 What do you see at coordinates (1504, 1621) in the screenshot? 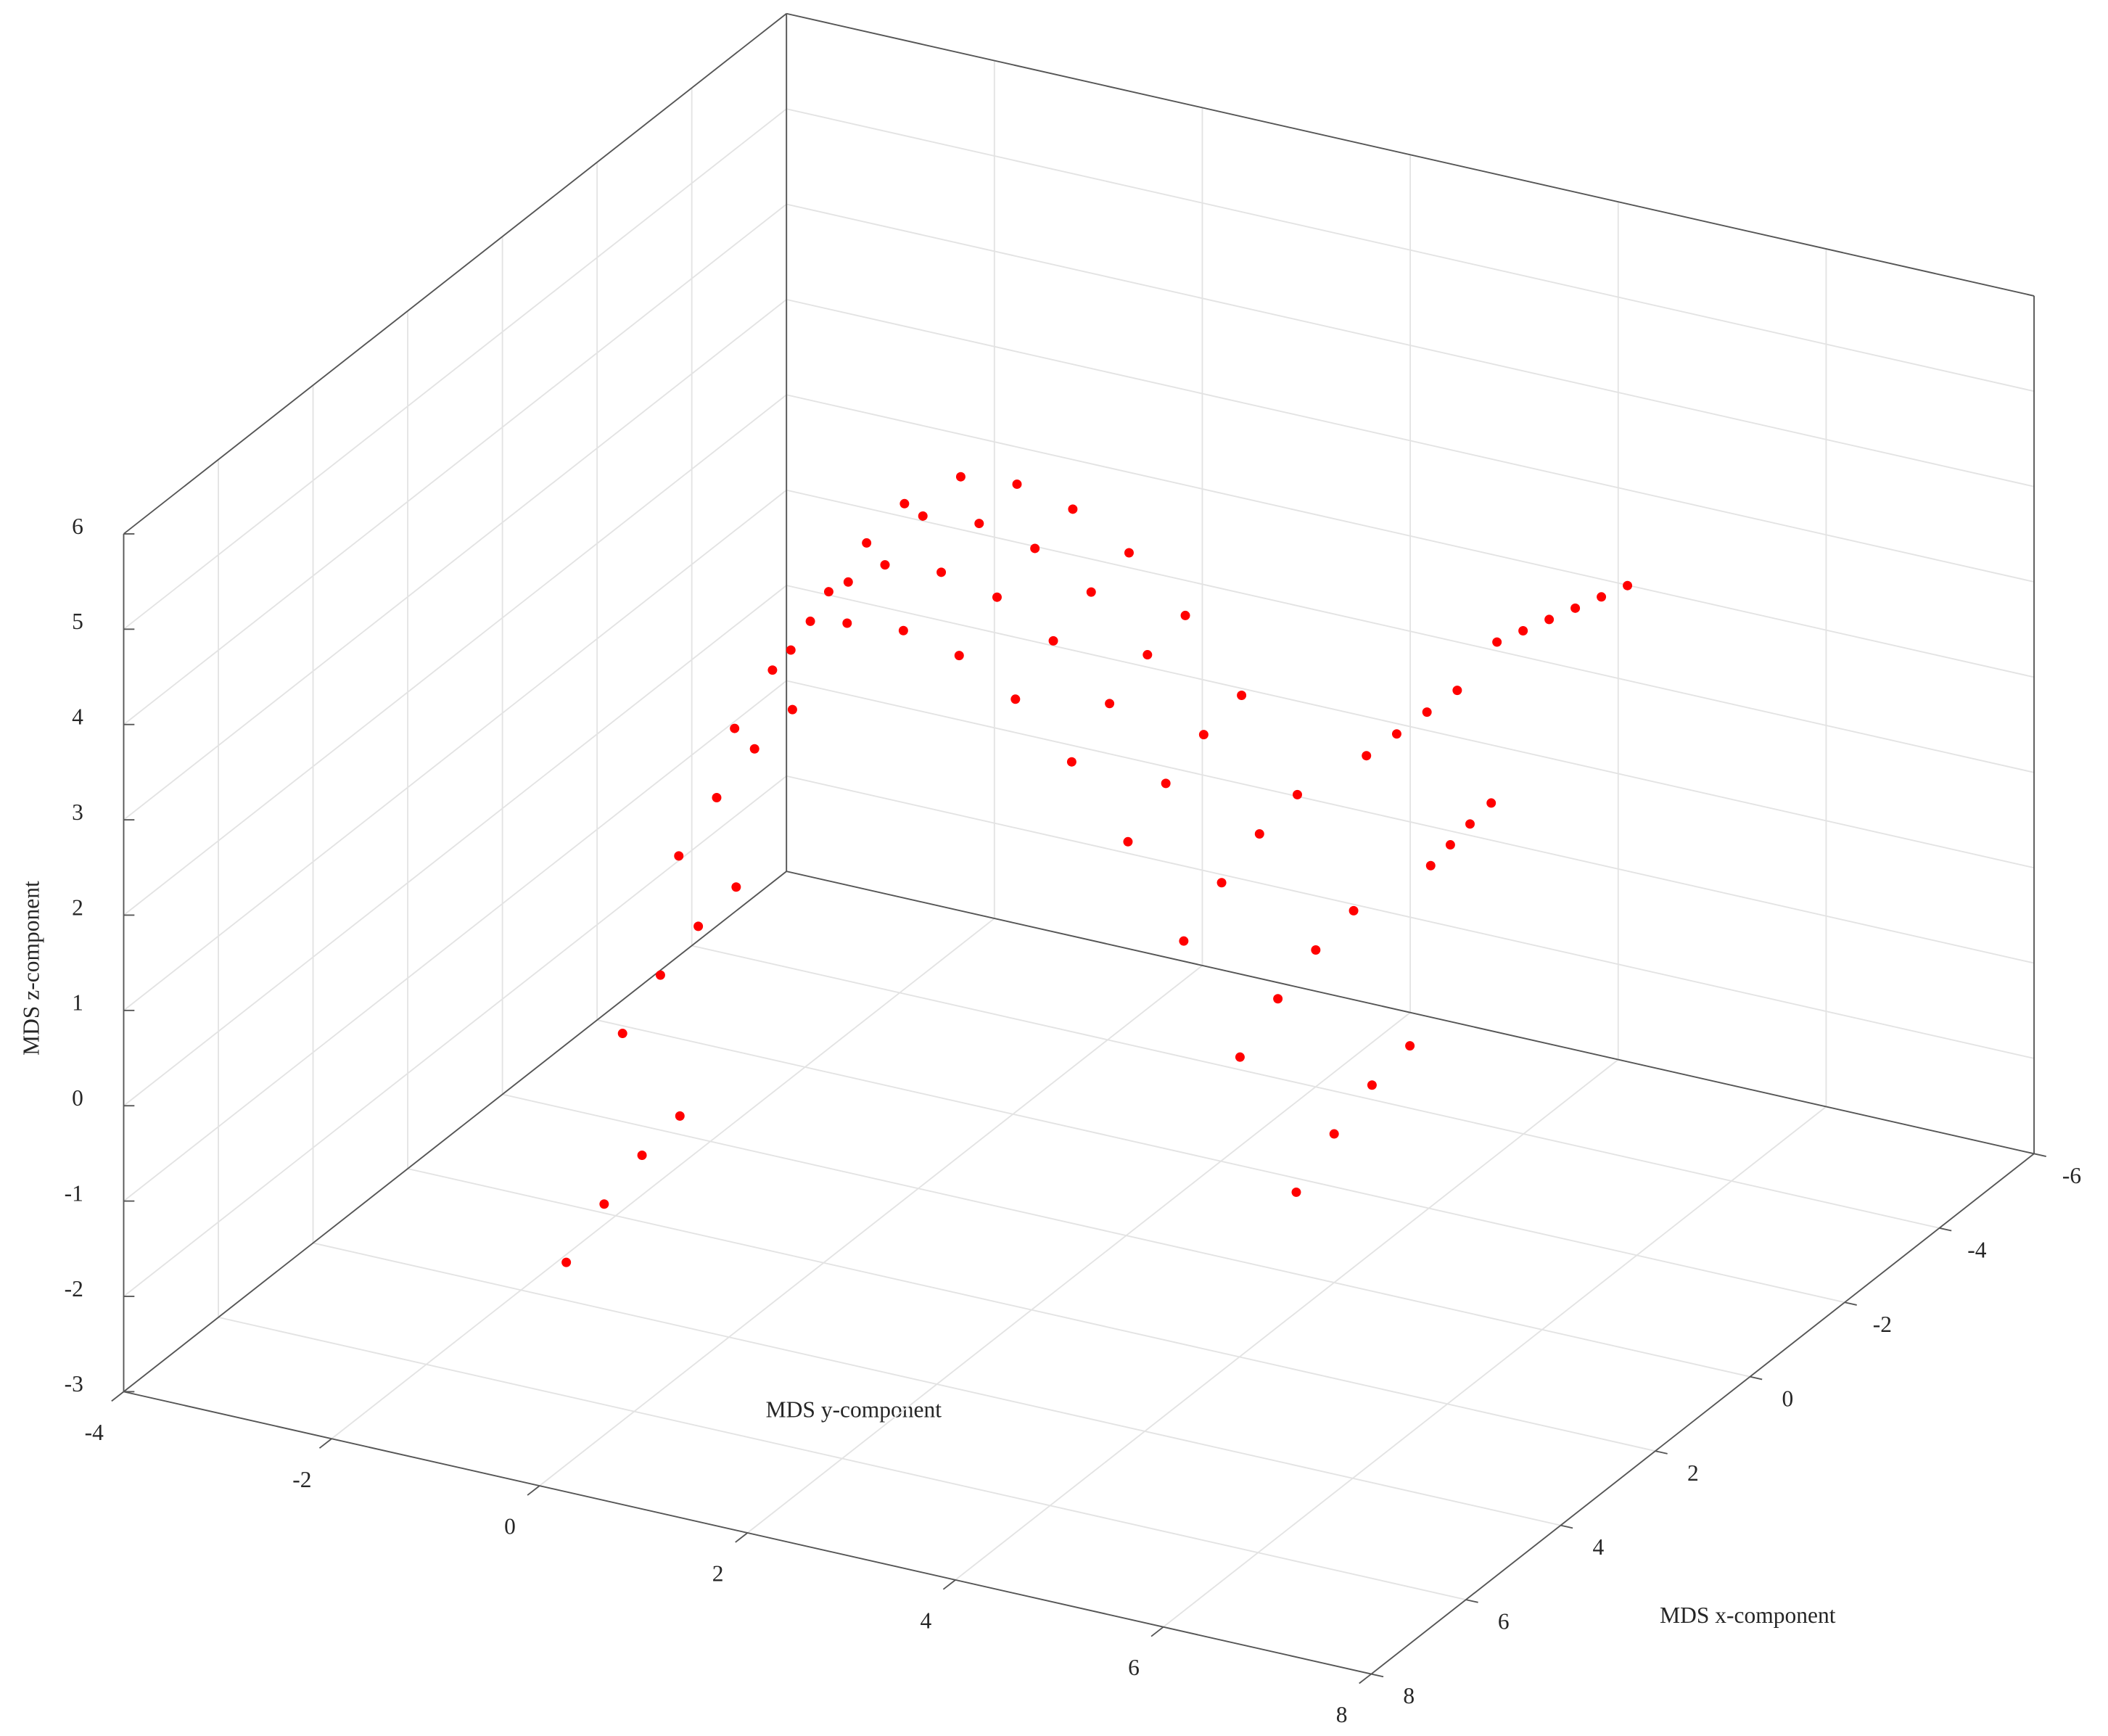
I see `x-tick-label: 6` at bounding box center [1504, 1621].